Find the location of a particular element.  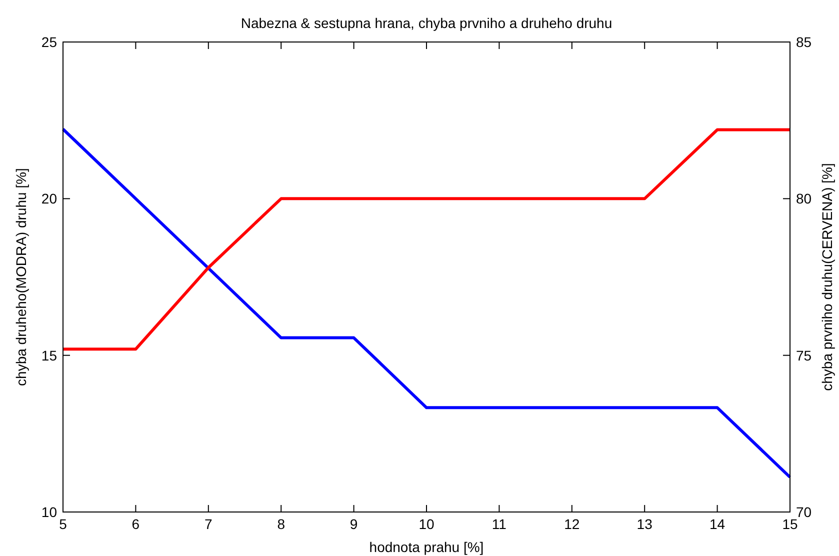

x-tick-label: 7 is located at coordinates (208, 524).